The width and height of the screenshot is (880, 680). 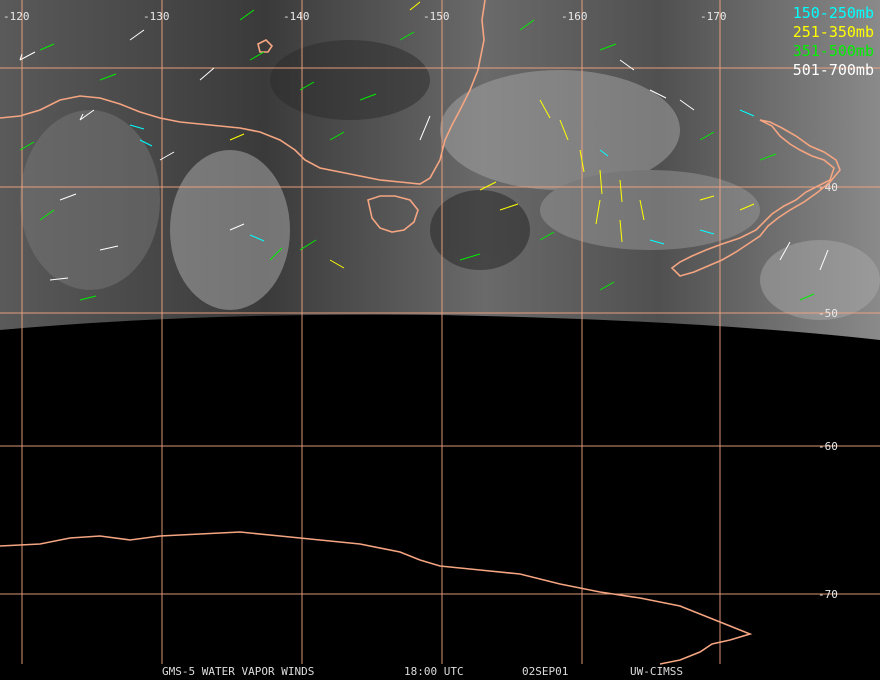 What do you see at coordinates (828, 313) in the screenshot?
I see `lat-label: -50` at bounding box center [828, 313].